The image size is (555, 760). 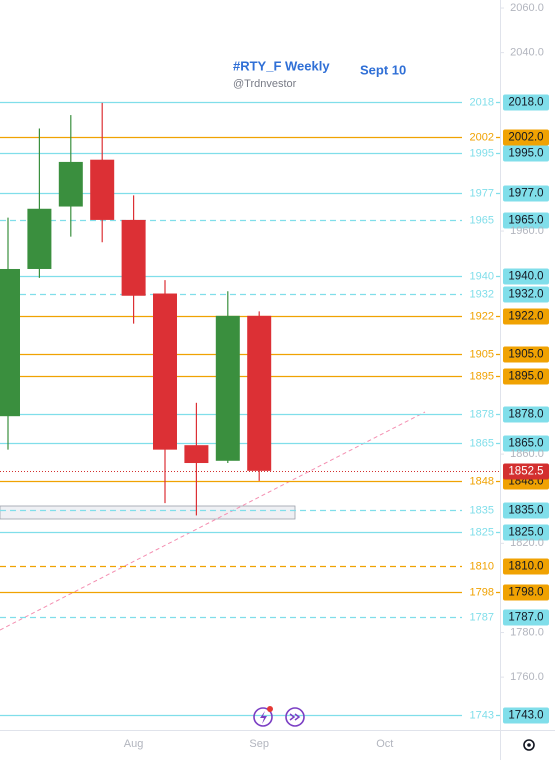 What do you see at coordinates (482, 532) in the screenshot?
I see `level-label: 1825` at bounding box center [482, 532].